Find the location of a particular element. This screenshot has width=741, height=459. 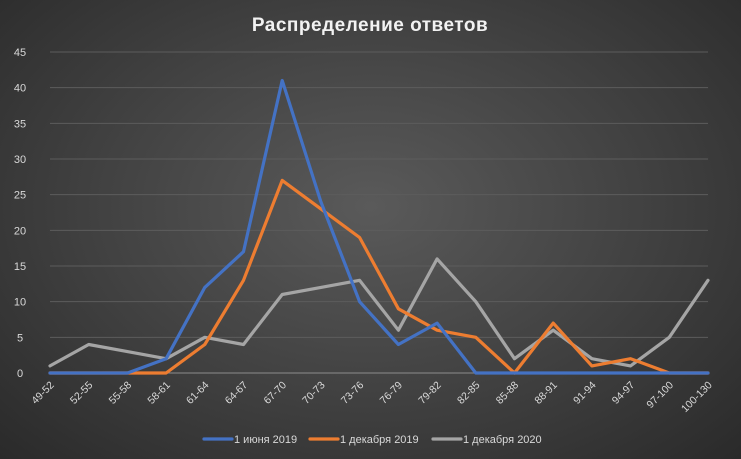

y-tick-label: 5 is located at coordinates (20, 338).